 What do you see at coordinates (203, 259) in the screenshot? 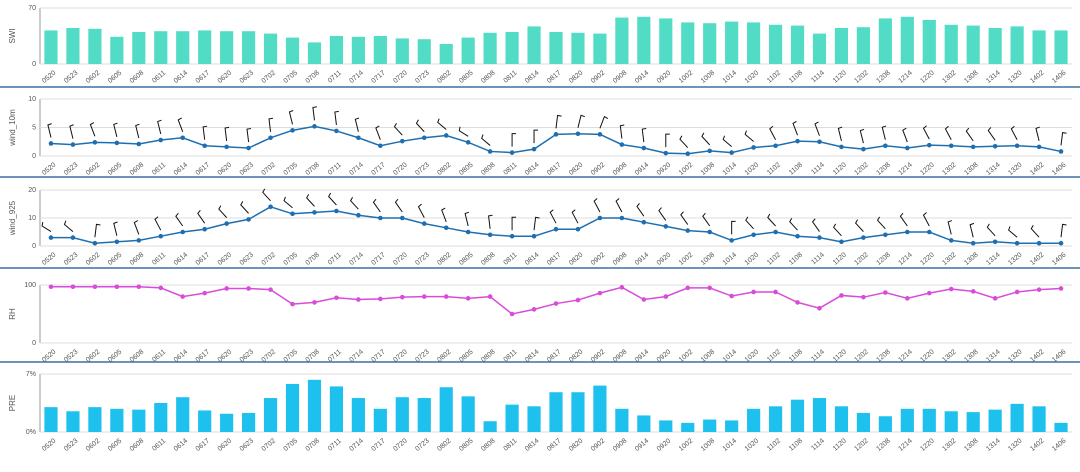
I see `x-tick-label: 0617` at bounding box center [203, 259].